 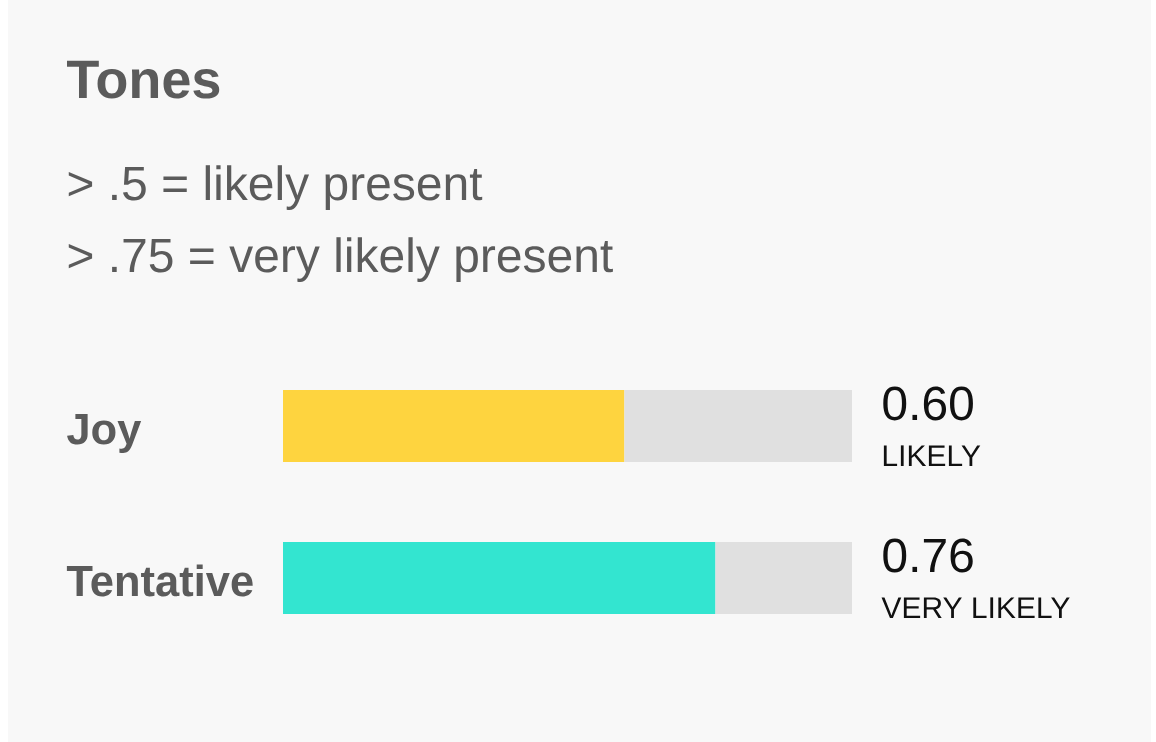 What do you see at coordinates (159, 580) in the screenshot?
I see `y-tick-label: Tentative` at bounding box center [159, 580].